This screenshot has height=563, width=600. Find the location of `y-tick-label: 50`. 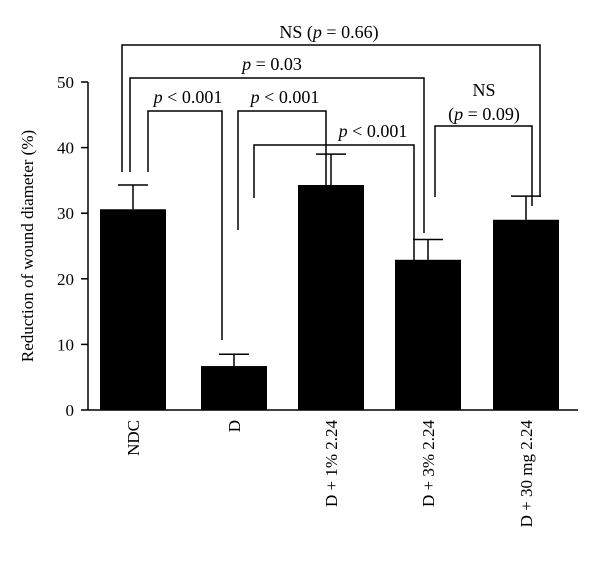

y-tick-label: 50 is located at coordinates (65, 82).